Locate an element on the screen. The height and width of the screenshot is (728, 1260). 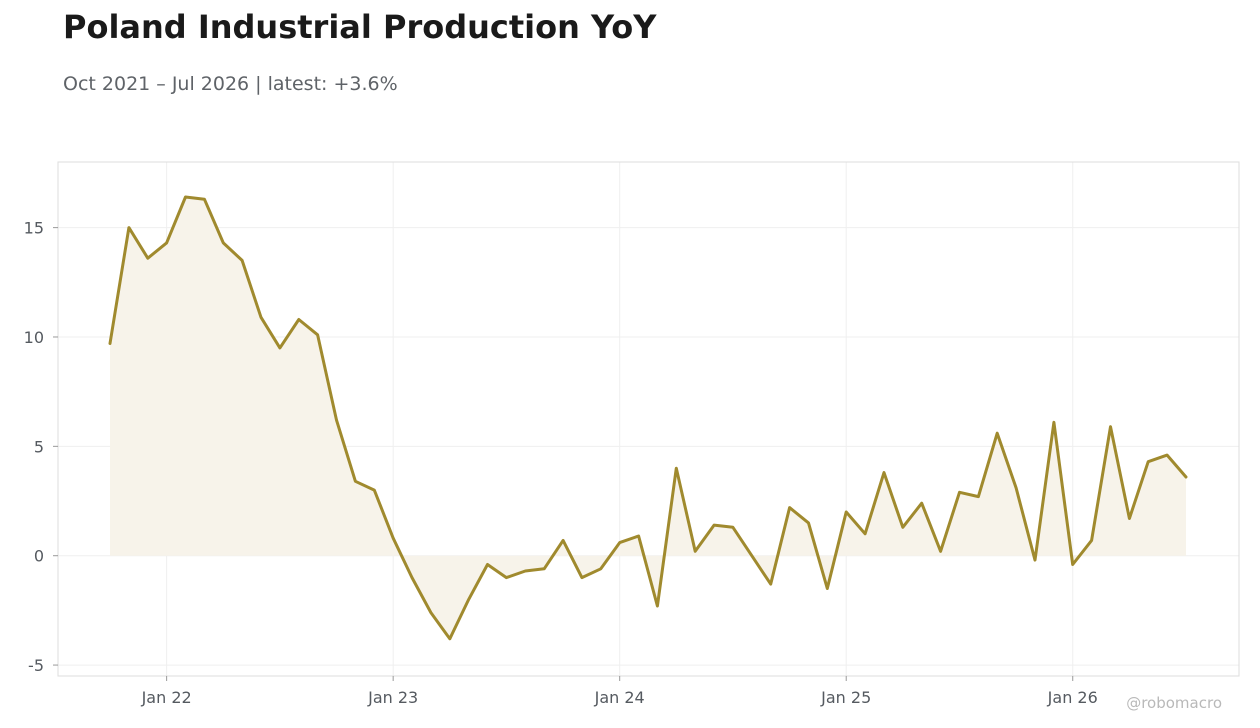
x-axis: Jan 22 Jan 23 Jan 24 Jan 25 Jan 26 is located at coordinates (619, 691).